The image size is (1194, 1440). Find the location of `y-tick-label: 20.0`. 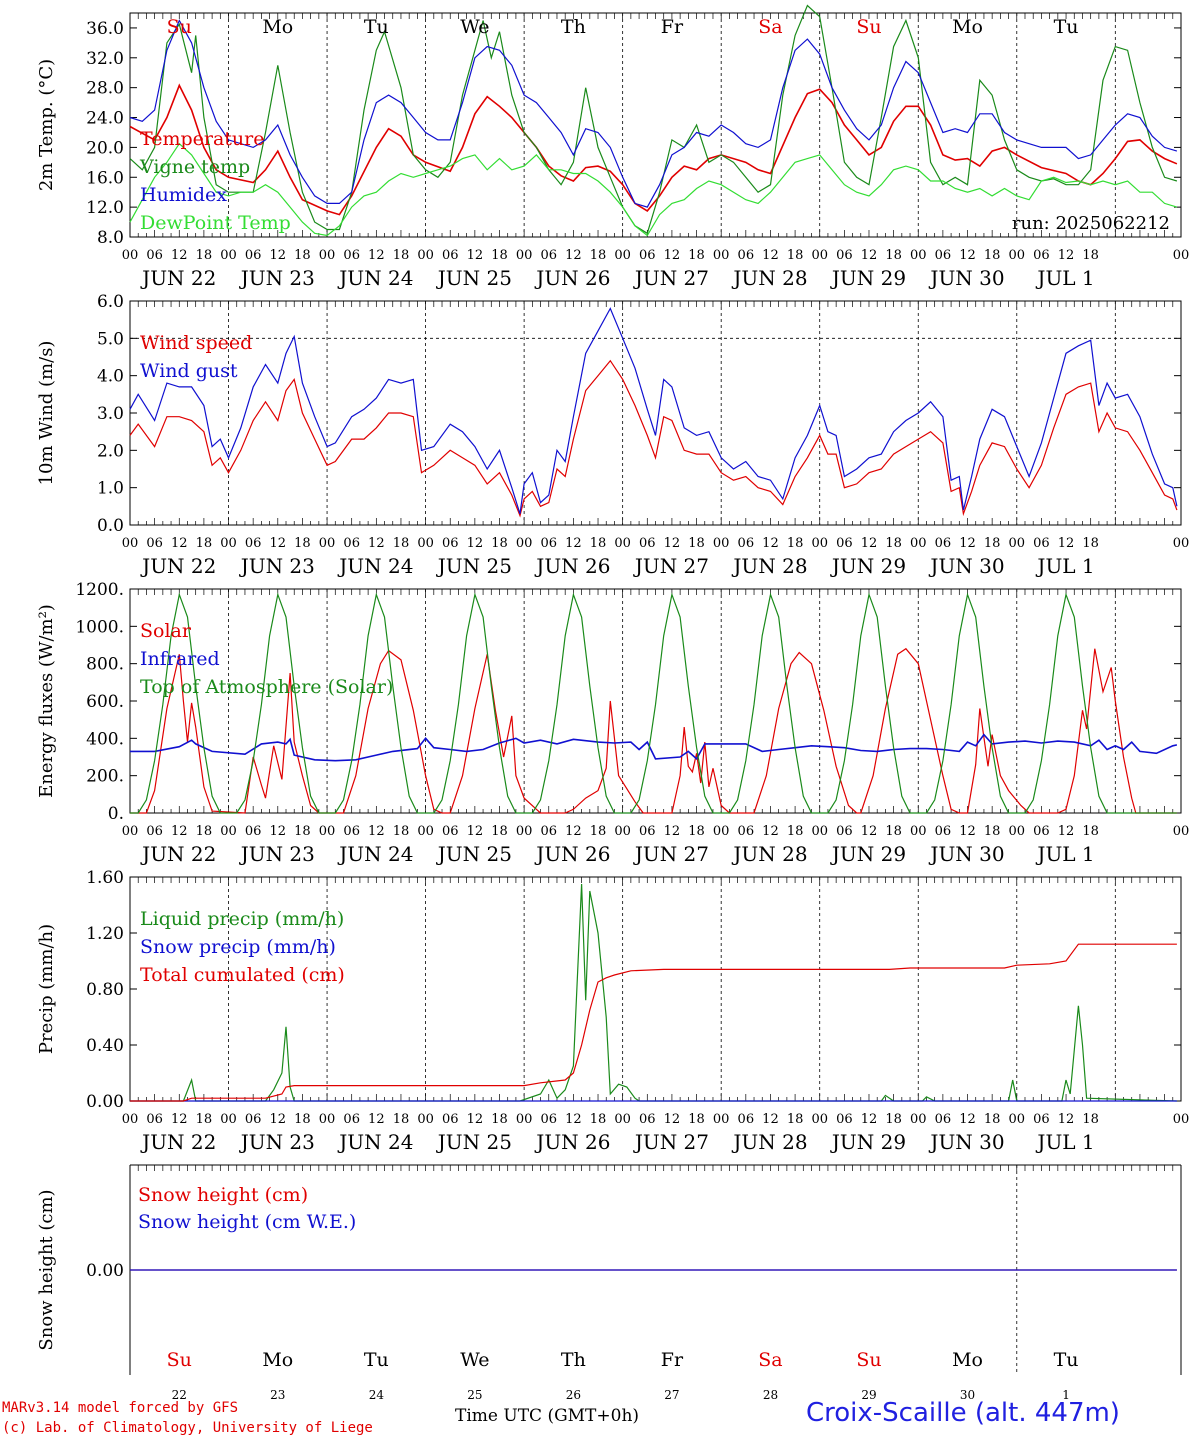

y-tick-label: 20.0 is located at coordinates (105, 148).